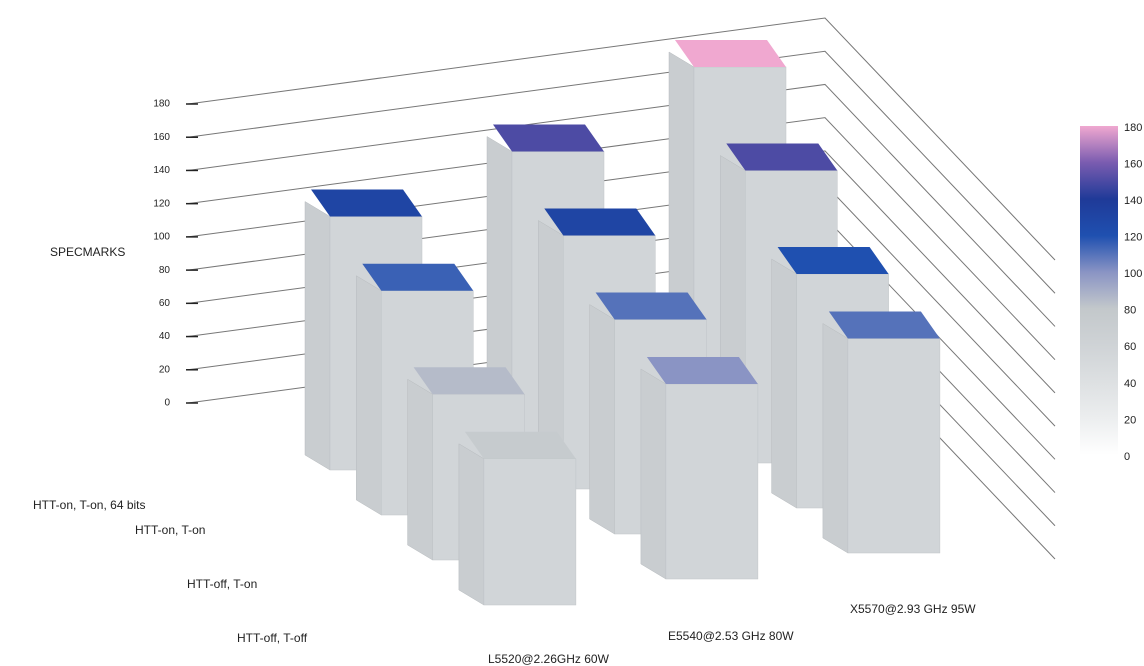  What do you see at coordinates (161, 137) in the screenshot?
I see `y-tick-label: 160` at bounding box center [161, 137].